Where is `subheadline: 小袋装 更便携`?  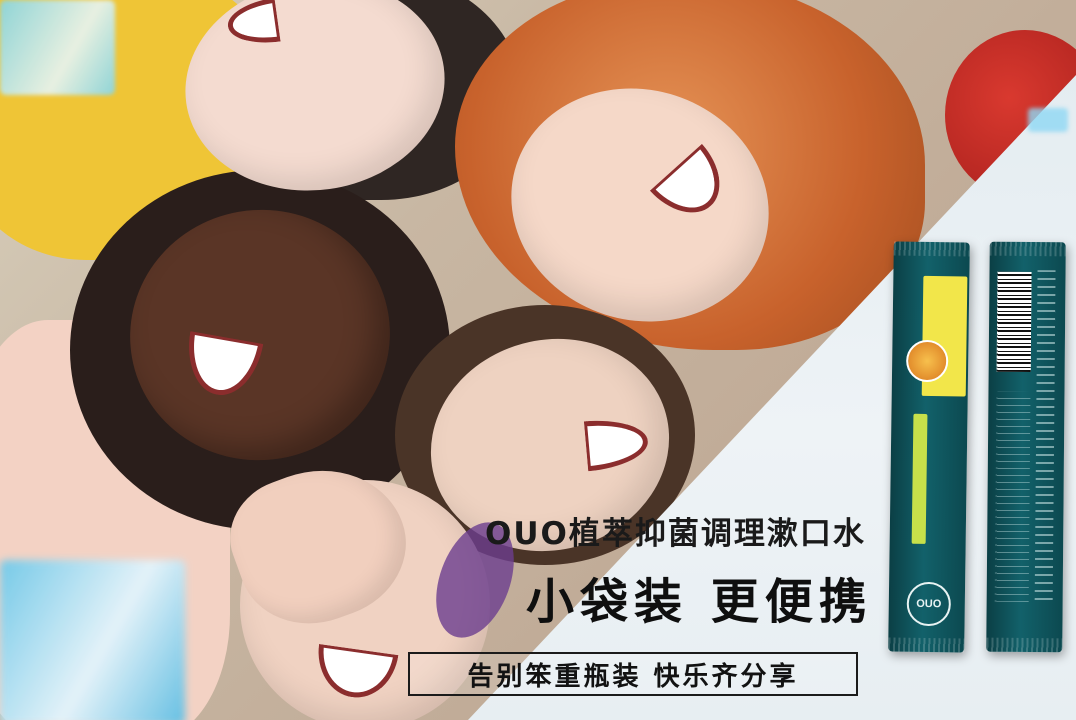
subheadline: 小袋装 更便携 is located at coordinates (699, 602).